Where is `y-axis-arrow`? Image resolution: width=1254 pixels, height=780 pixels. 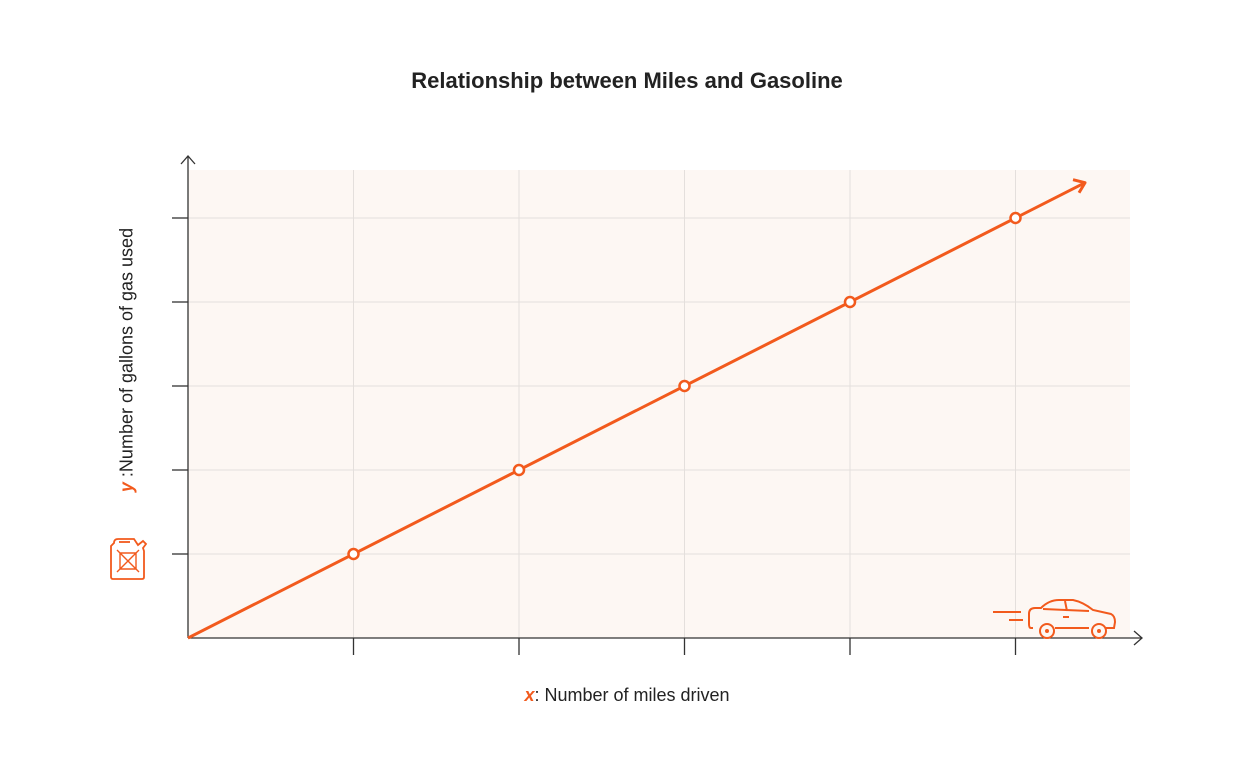 y-axis-arrow is located at coordinates (188, 160).